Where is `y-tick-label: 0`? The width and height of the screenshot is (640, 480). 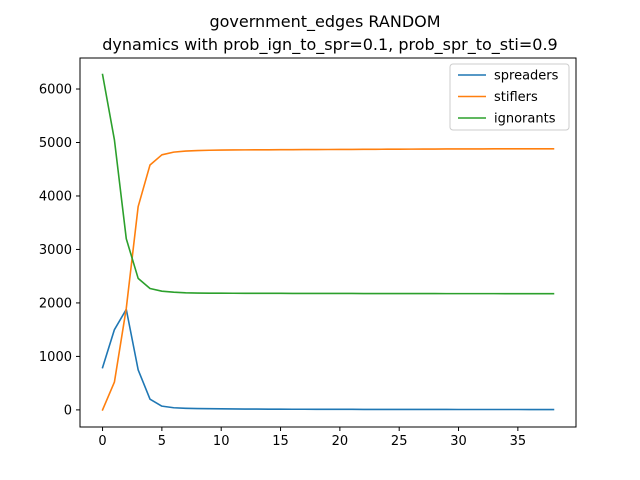 y-tick-label: 0 is located at coordinates (68, 410).